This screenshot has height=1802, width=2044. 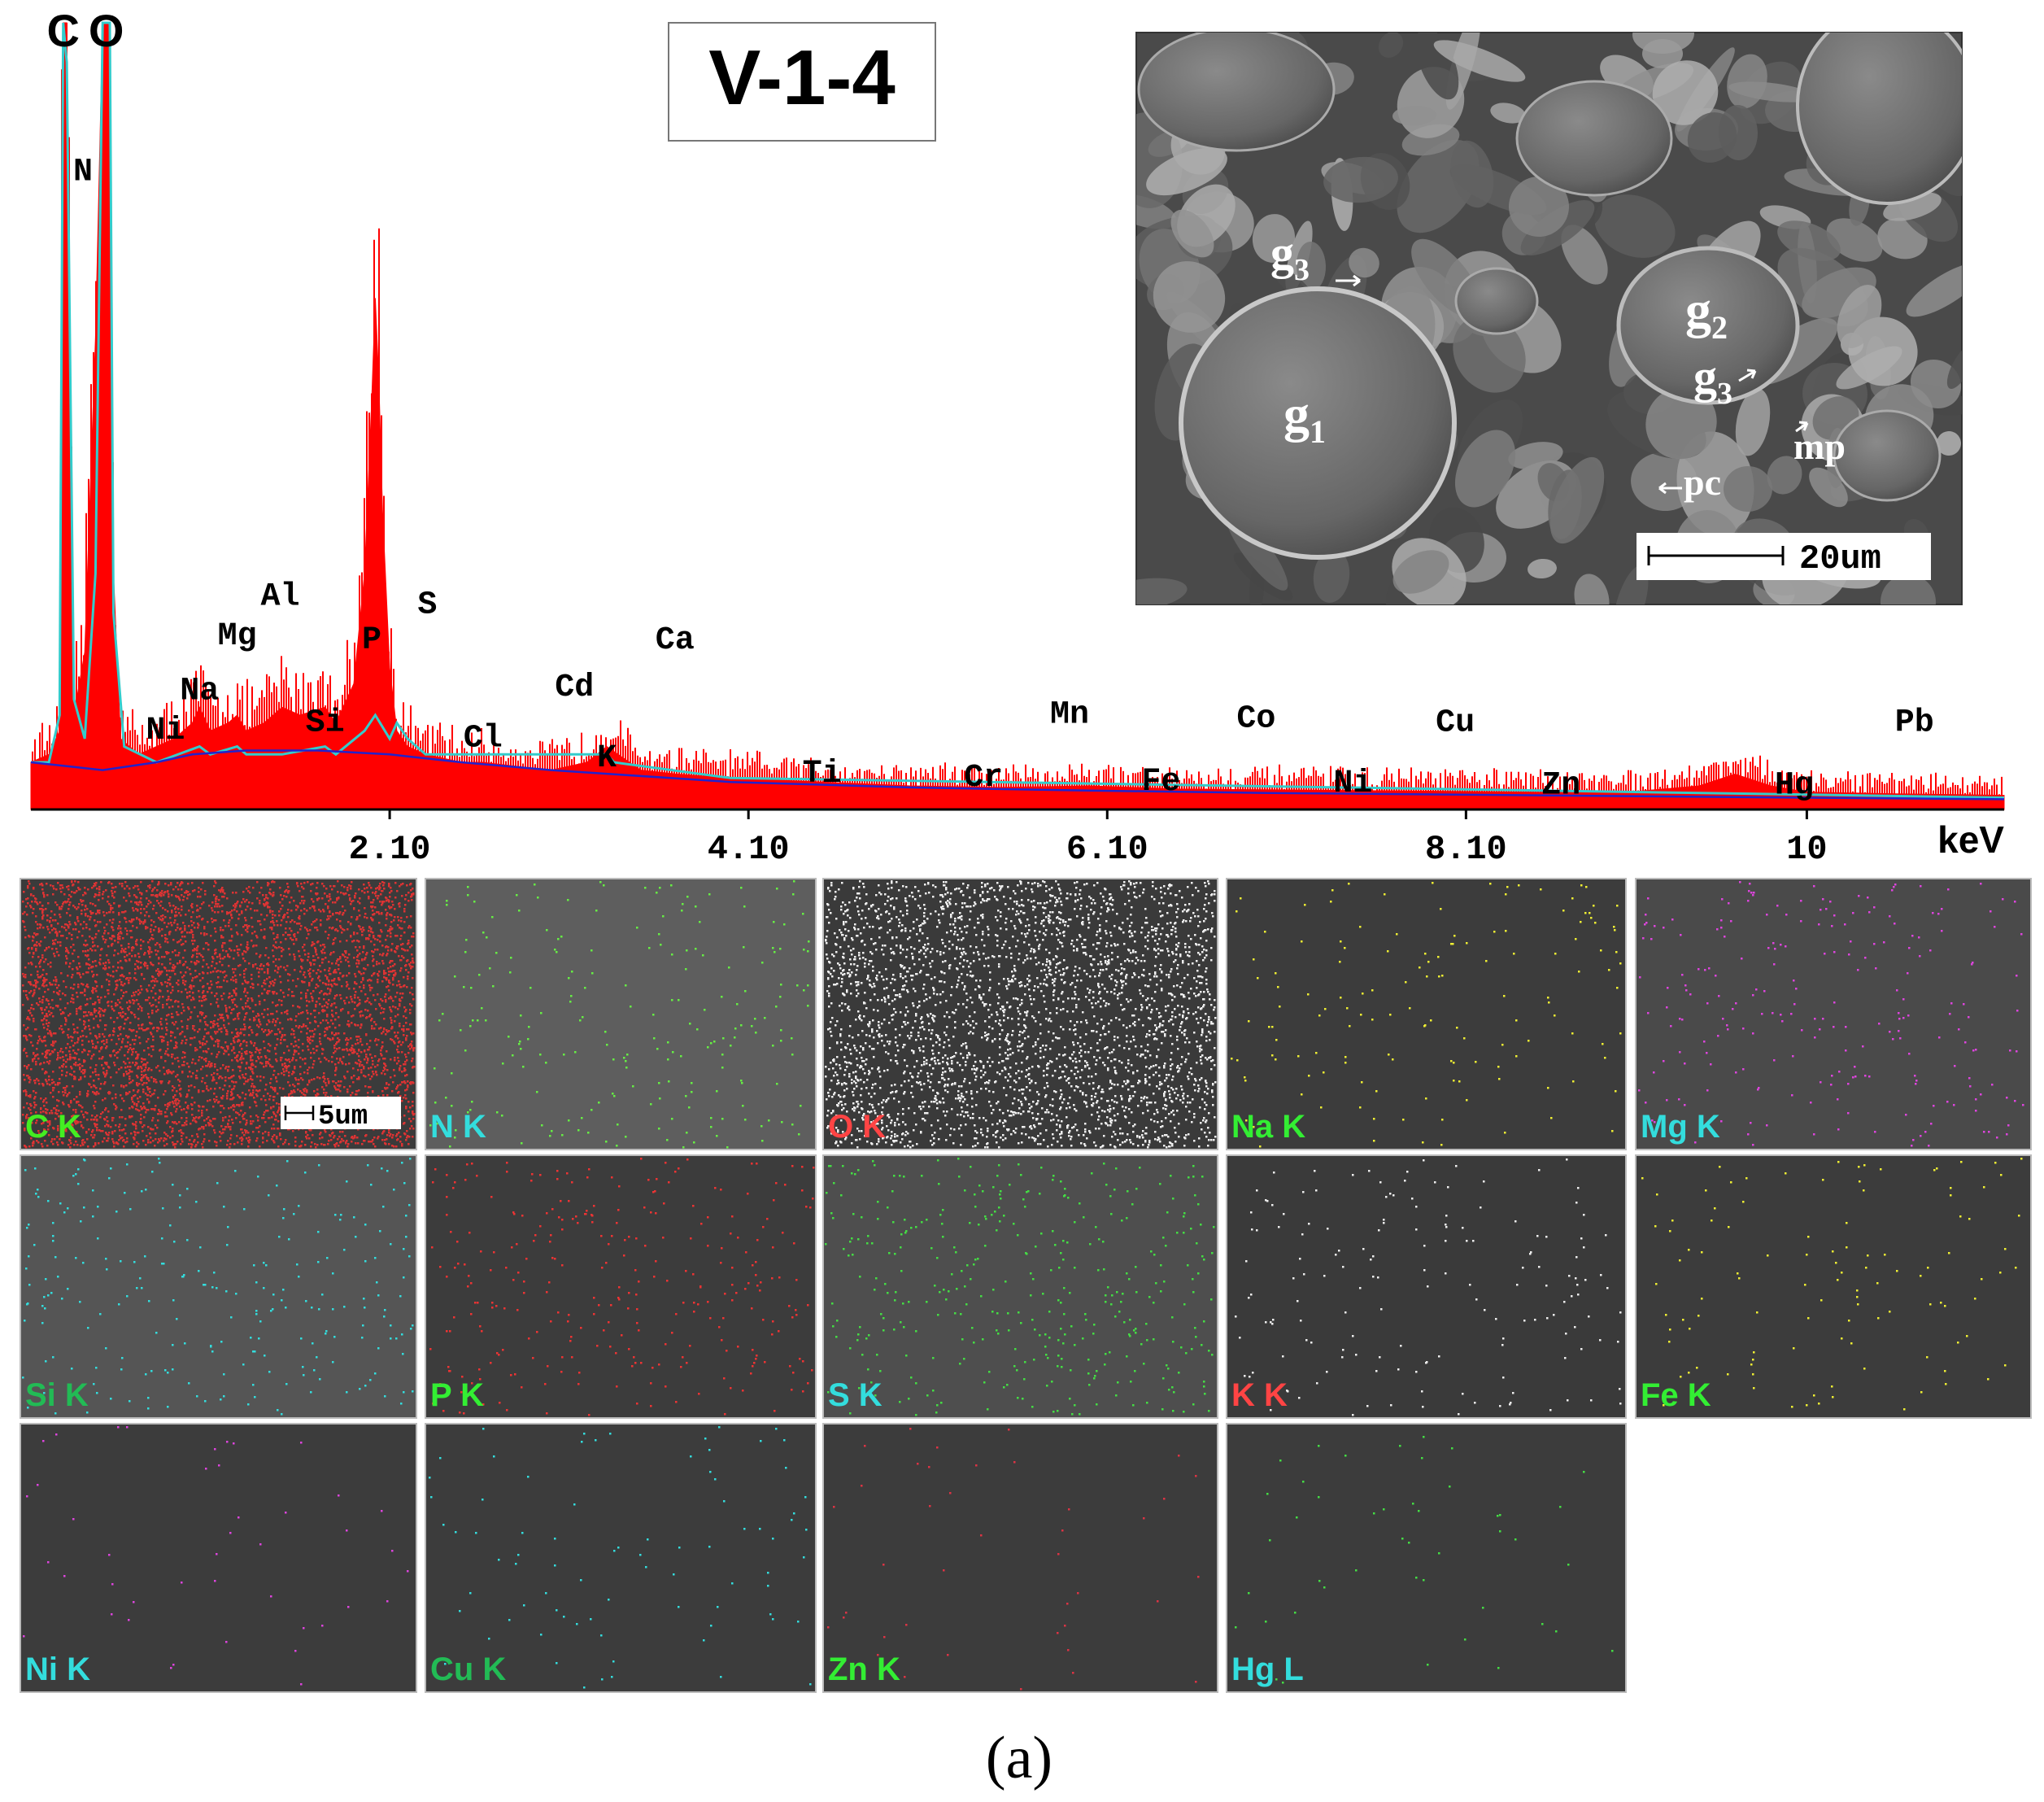 I want to click on peak-label-fe: Fe, so click(x=1160, y=782).